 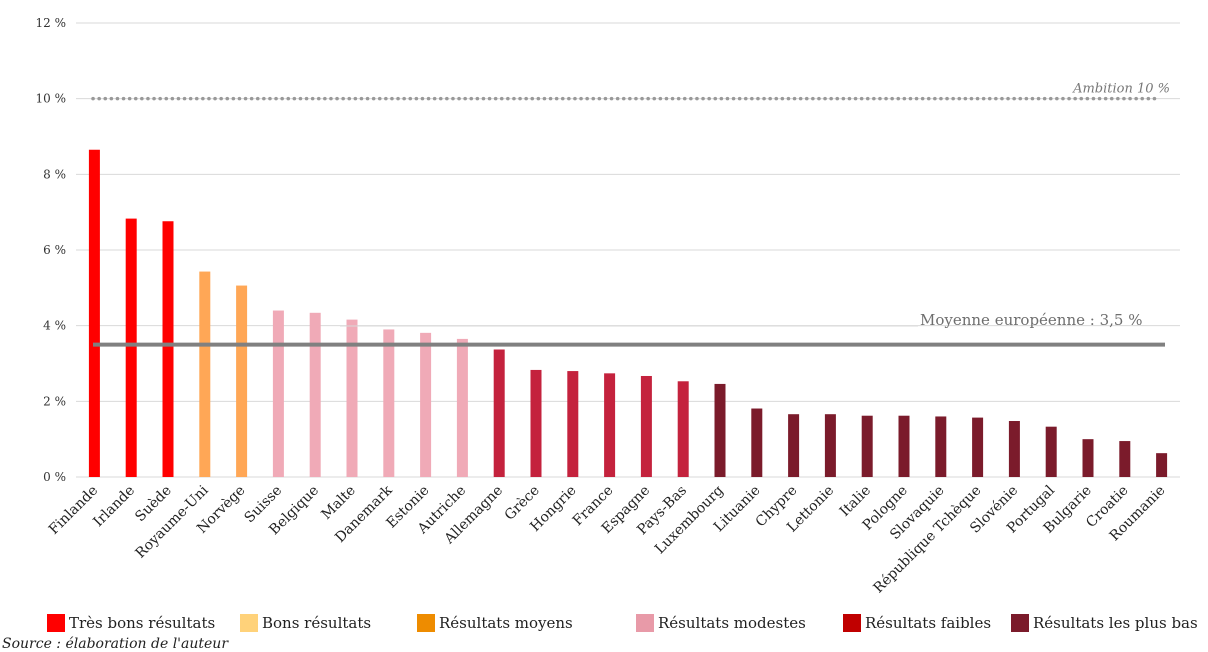 What do you see at coordinates (1031, 320) in the screenshot?
I see `european-average-label: Moyenne européenne : 3,5 %` at bounding box center [1031, 320].